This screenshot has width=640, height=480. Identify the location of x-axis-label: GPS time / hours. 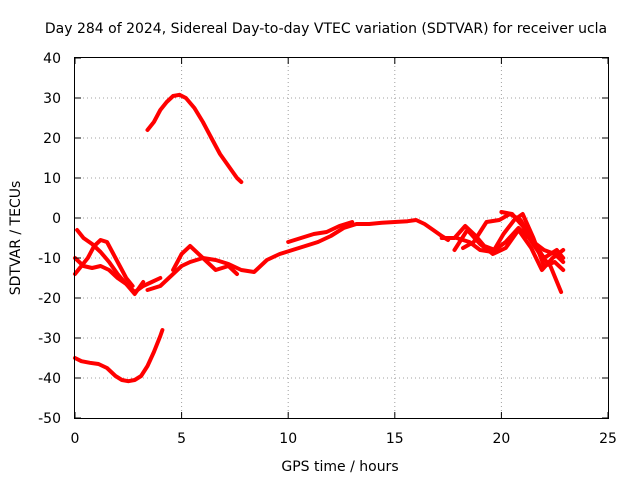
(339, 467).